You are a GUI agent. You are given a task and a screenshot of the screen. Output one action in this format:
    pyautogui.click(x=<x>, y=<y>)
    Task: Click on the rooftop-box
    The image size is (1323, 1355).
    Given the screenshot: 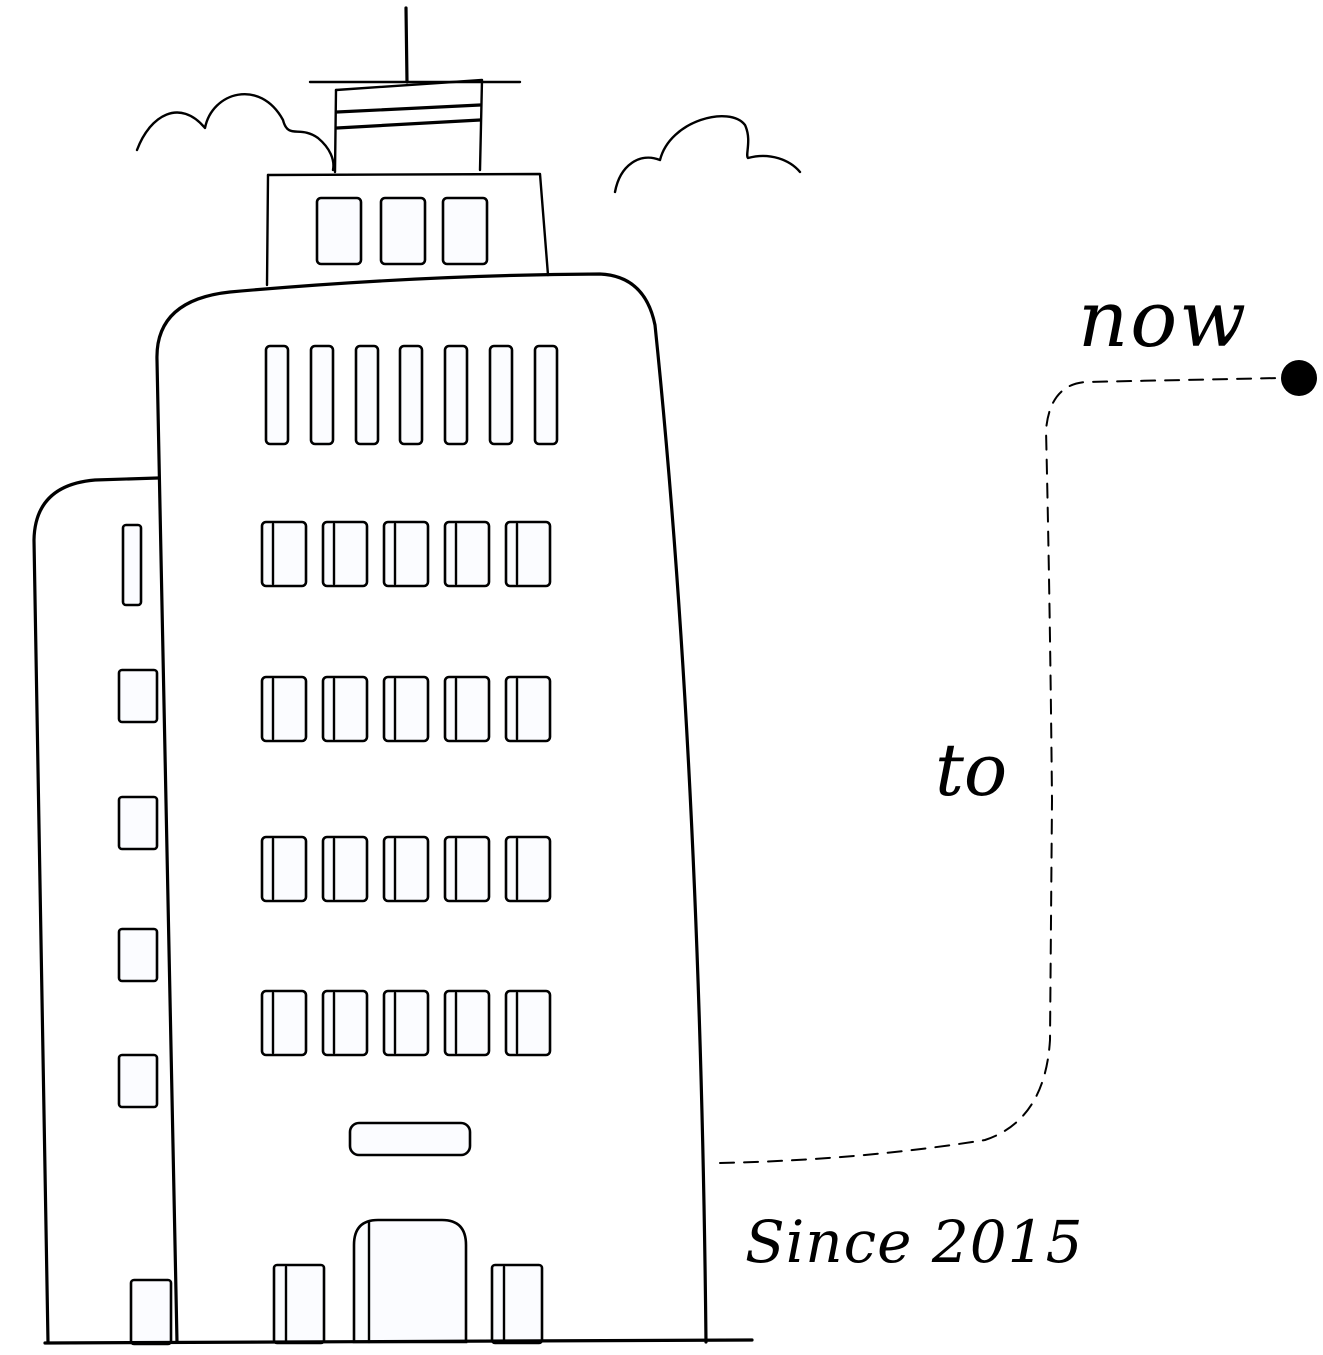 What is the action you would take?
    pyautogui.click(x=415, y=126)
    